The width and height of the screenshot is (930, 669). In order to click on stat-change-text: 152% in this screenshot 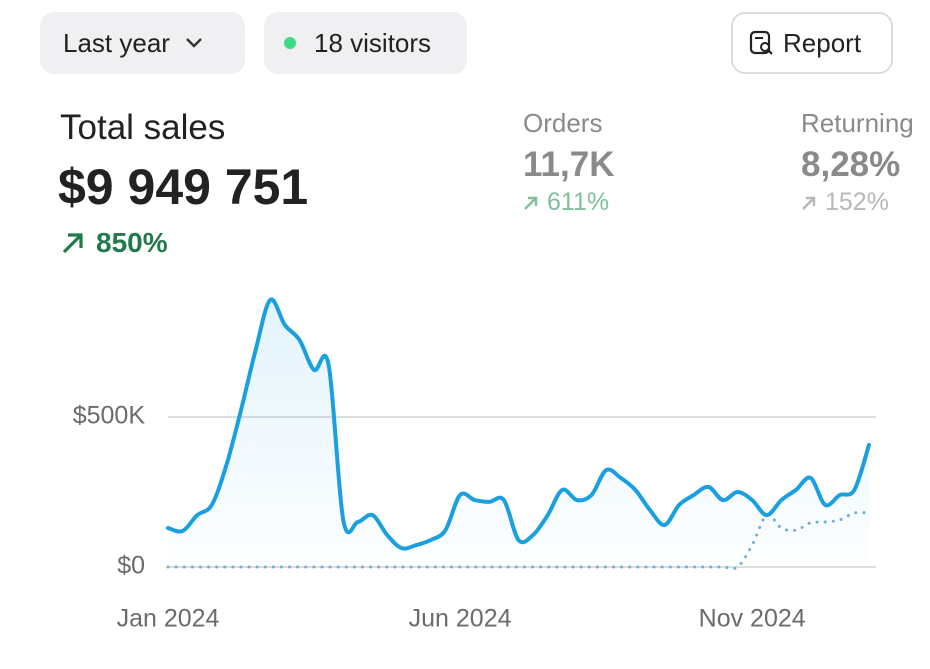, I will do `click(857, 202)`.